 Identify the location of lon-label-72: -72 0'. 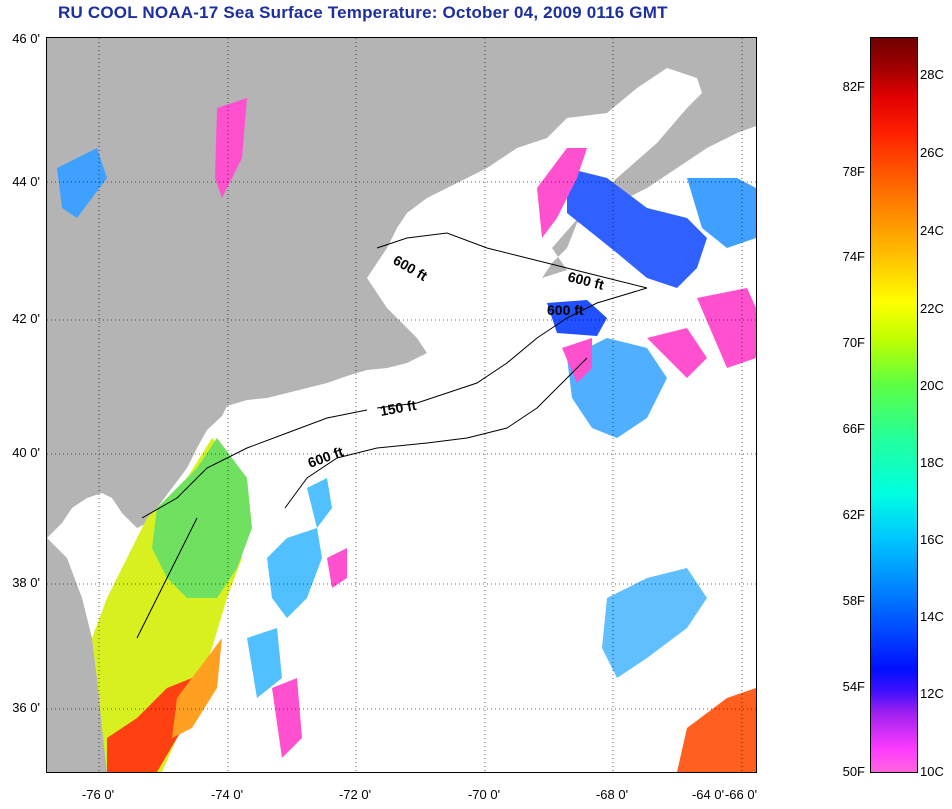
(355, 794).